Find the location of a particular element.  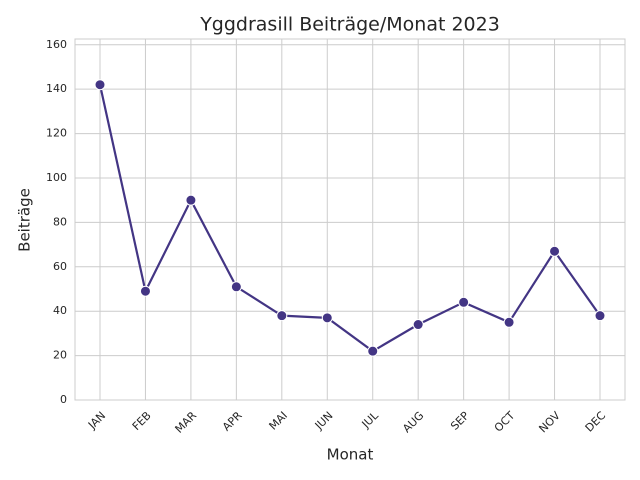

x-axis-label: Monat is located at coordinates (350, 455).